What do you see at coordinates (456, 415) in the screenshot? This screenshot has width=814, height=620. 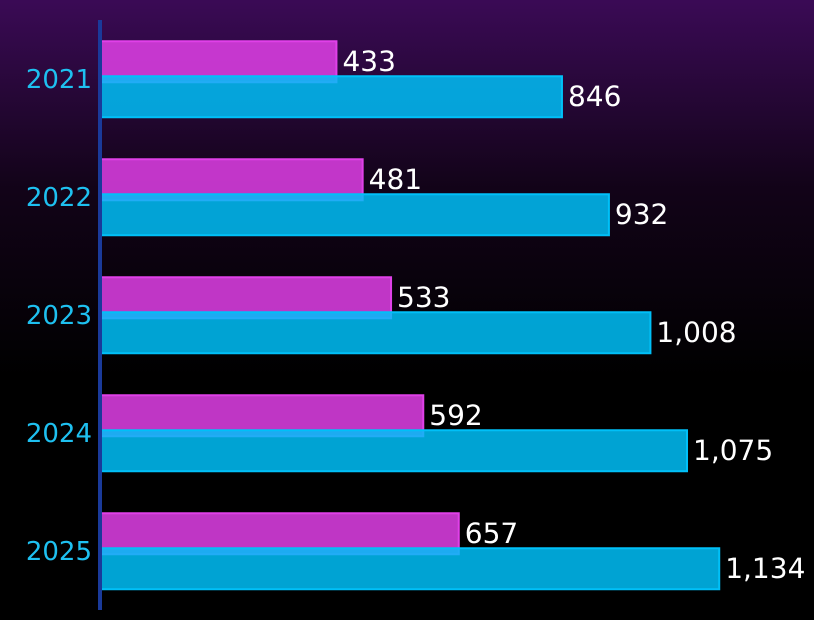 I see `data-label: 592` at bounding box center [456, 415].